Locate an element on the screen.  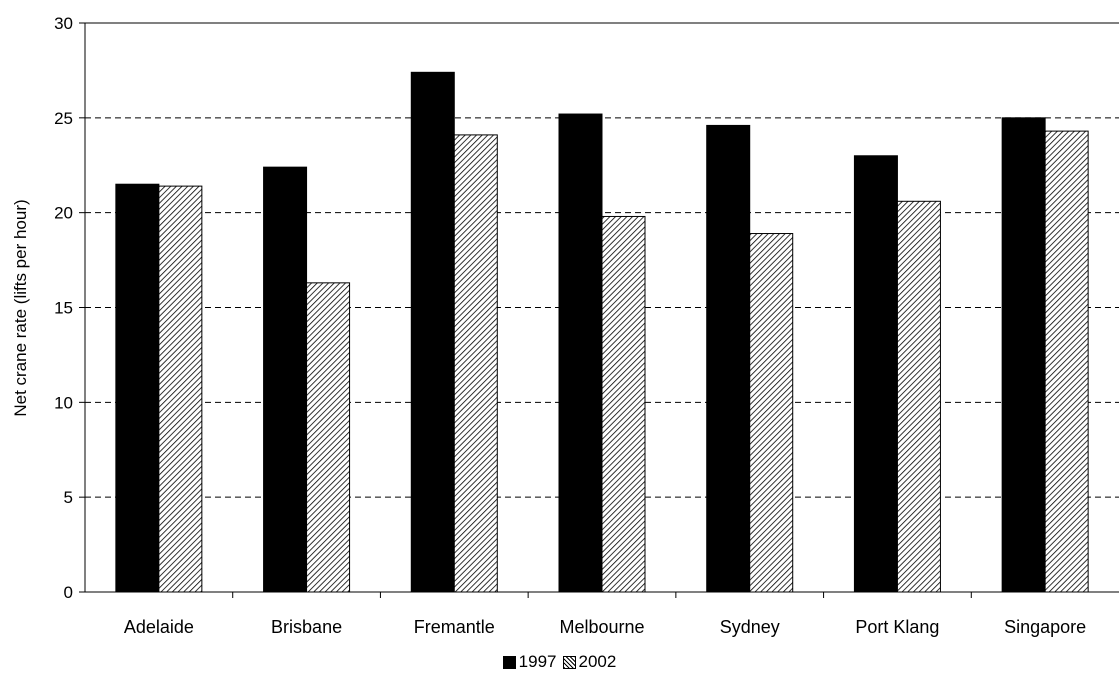
x-tick-label: Brisbane is located at coordinates (306, 627).